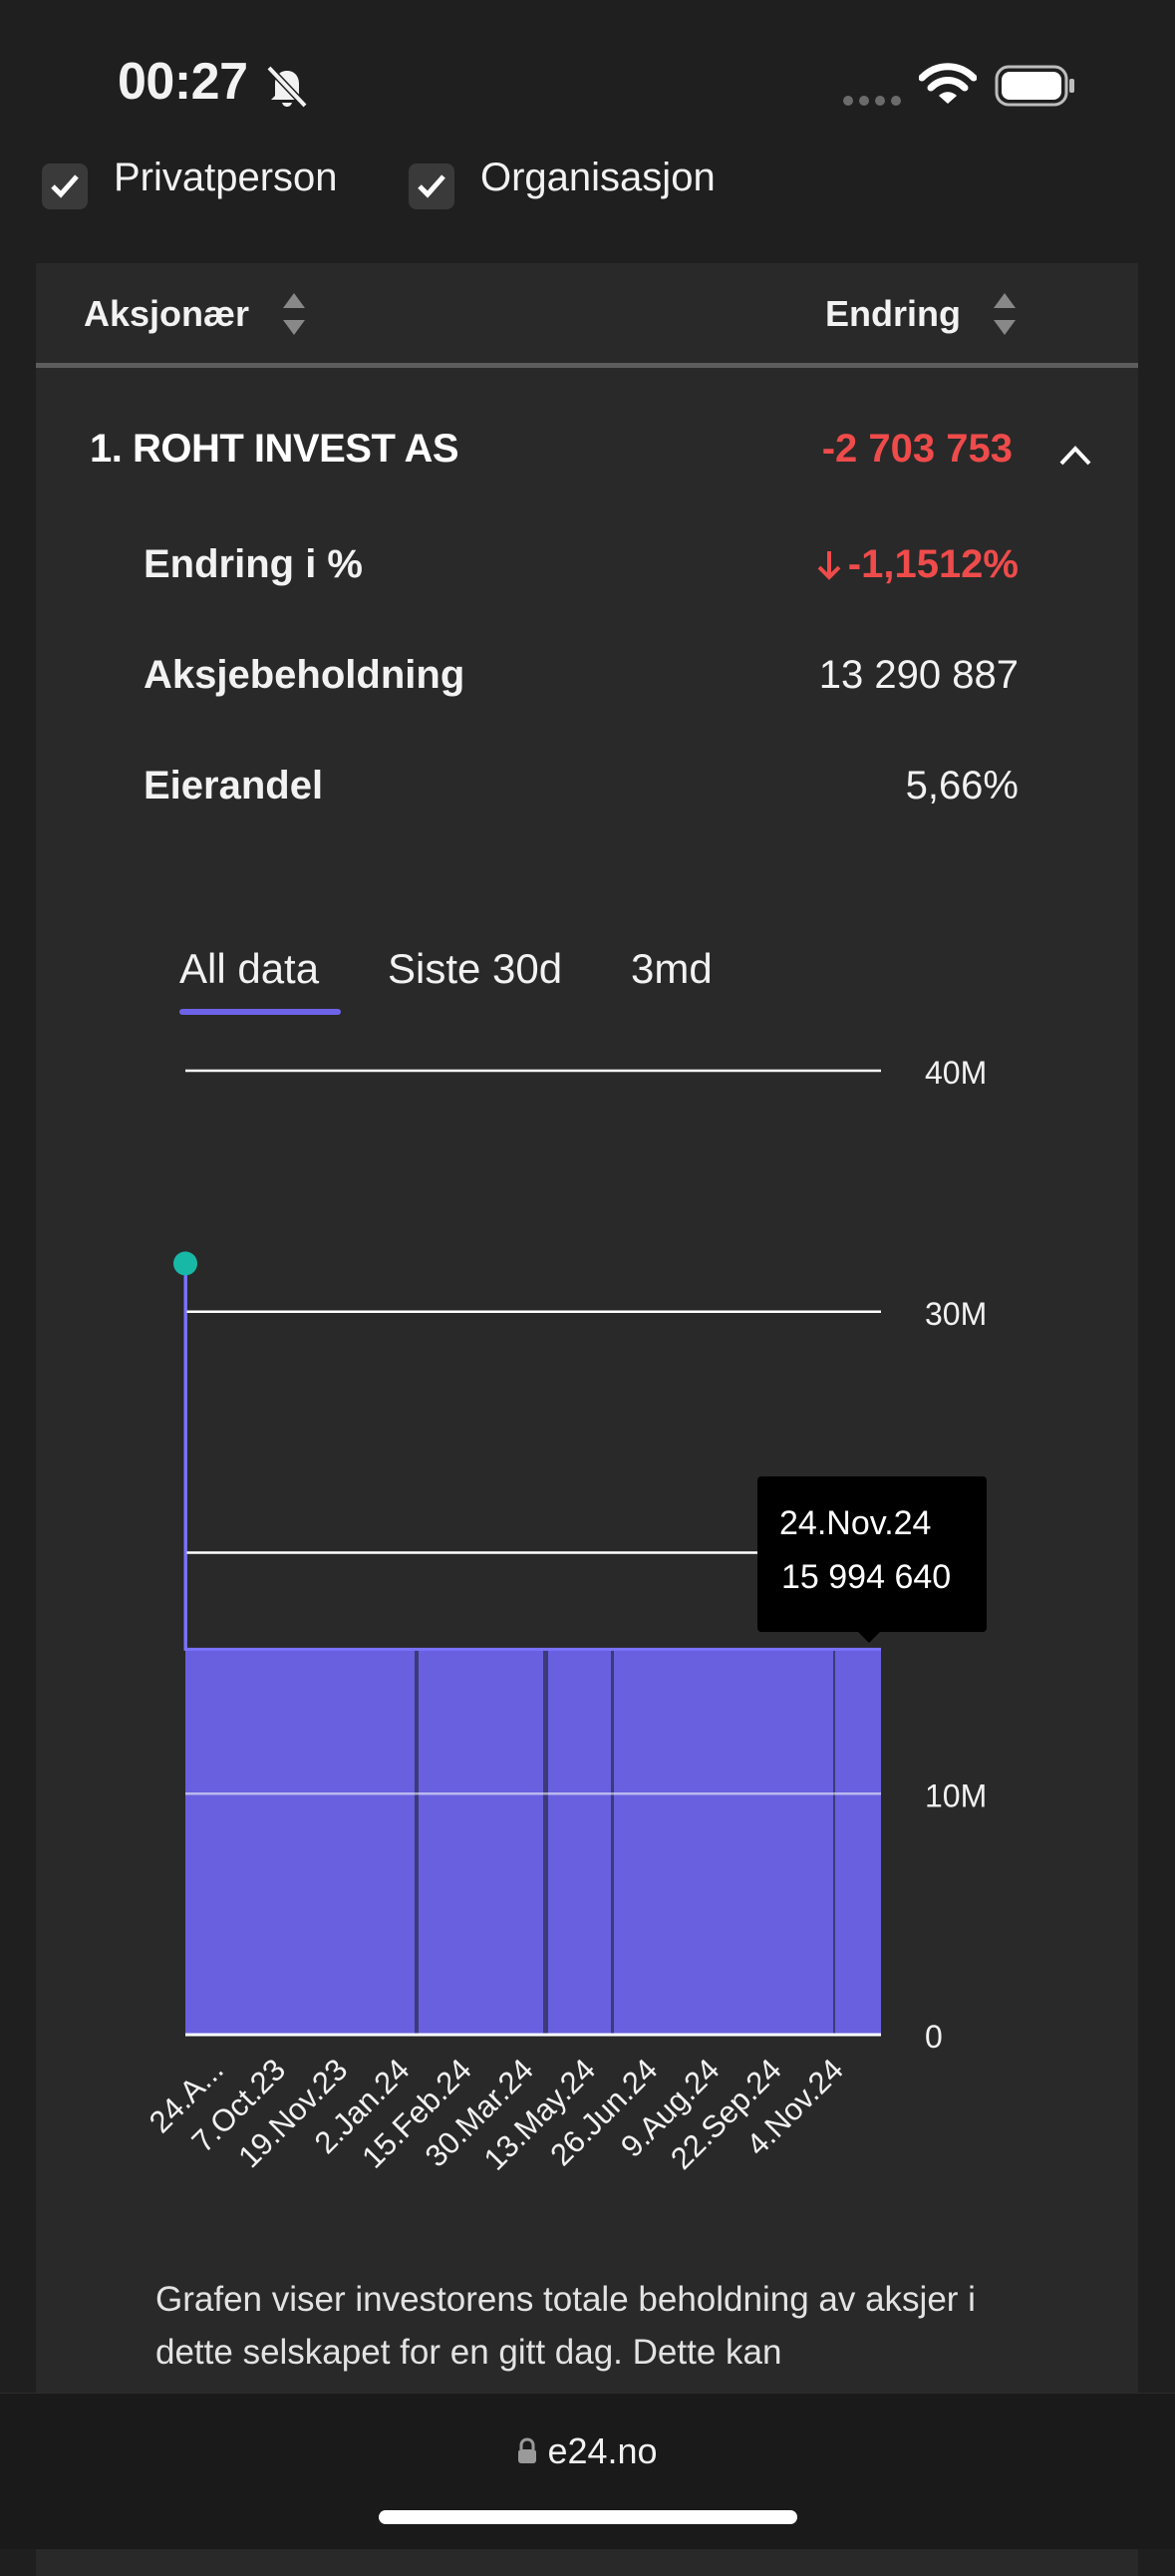 The image size is (1175, 2576). Describe the element at coordinates (185, 1263) in the screenshot. I see `highlight-point` at that location.